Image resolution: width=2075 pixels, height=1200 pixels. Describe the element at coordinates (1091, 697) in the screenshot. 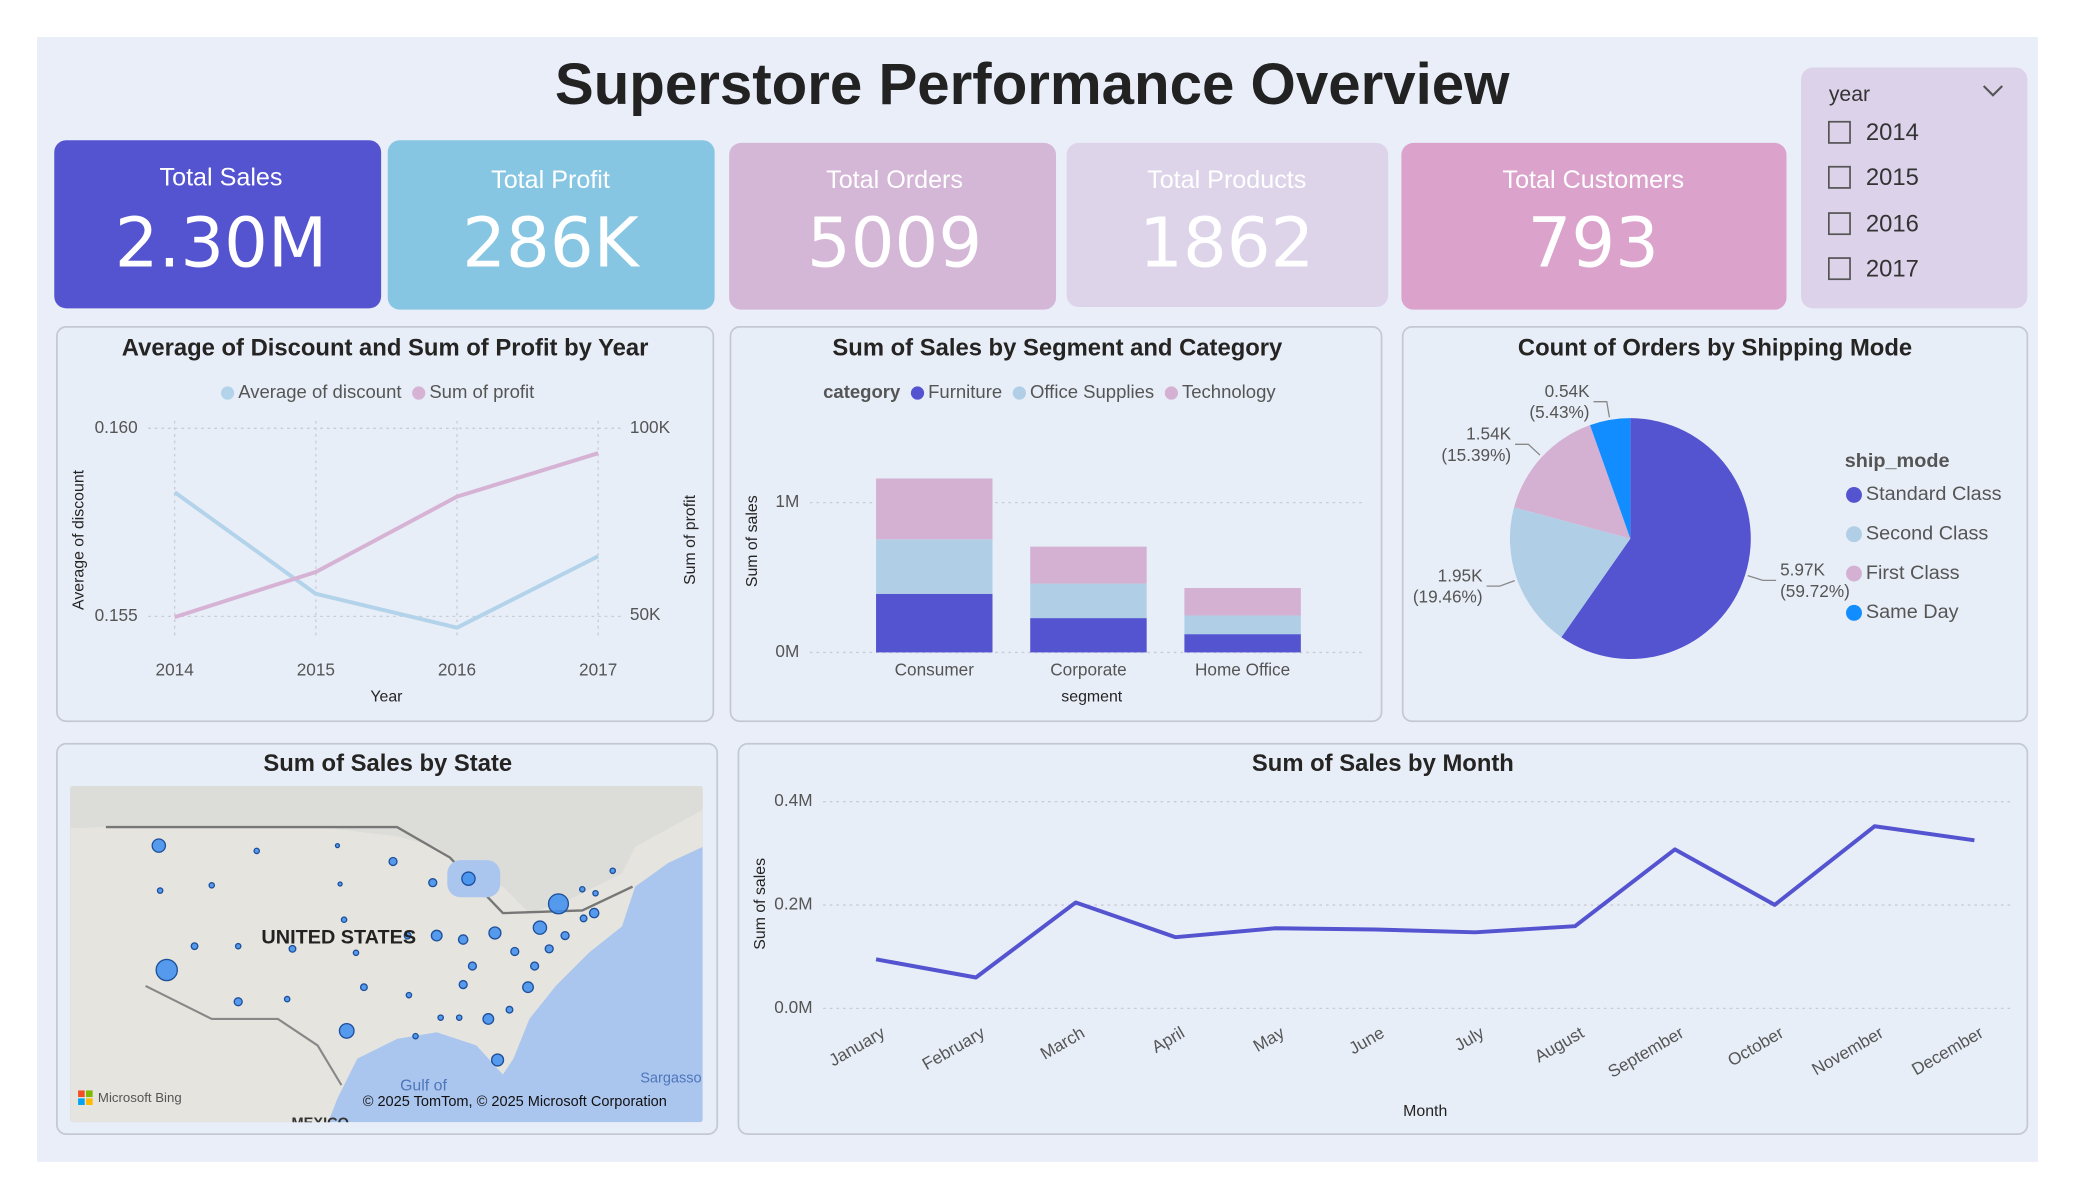

I see `x-axis-title: segment` at that location.